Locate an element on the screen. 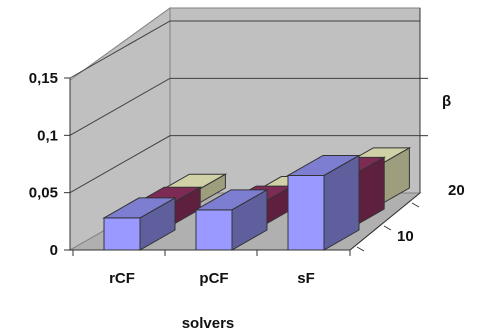 Image resolution: width=481 pixels, height=335 pixels. y-tick-label: 0,15 is located at coordinates (43, 78).